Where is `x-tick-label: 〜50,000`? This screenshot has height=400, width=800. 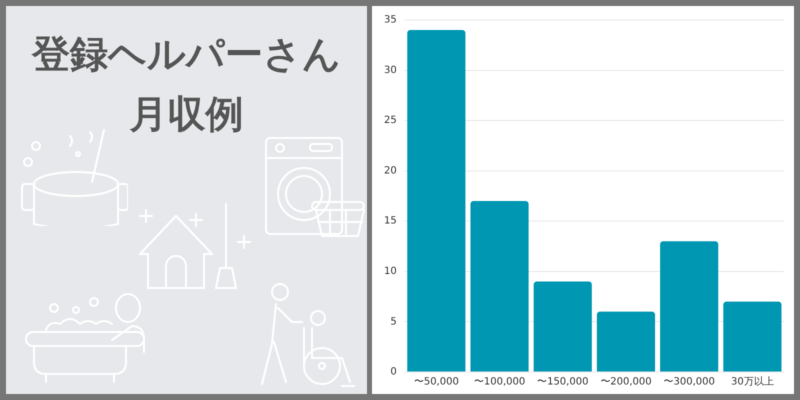
x-tick-label: 〜50,000 is located at coordinates (436, 382).